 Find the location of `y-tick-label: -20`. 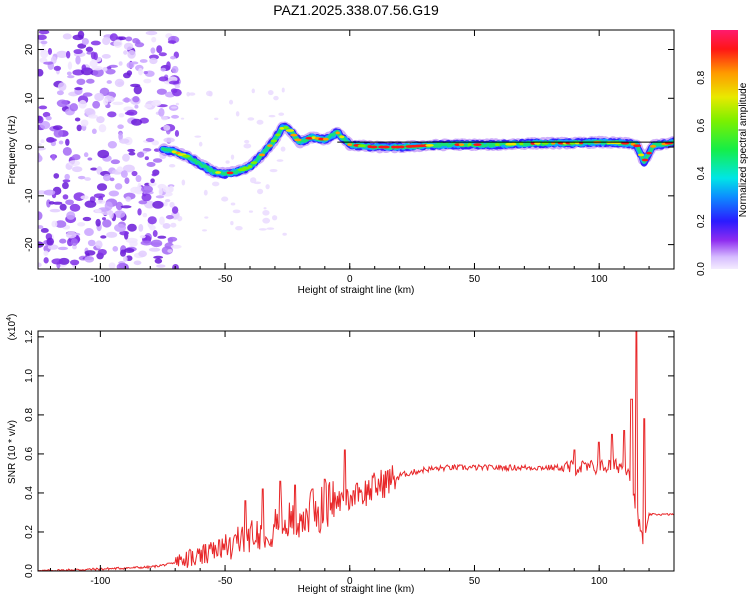

y-tick-label: -20 is located at coordinates (29, 244).